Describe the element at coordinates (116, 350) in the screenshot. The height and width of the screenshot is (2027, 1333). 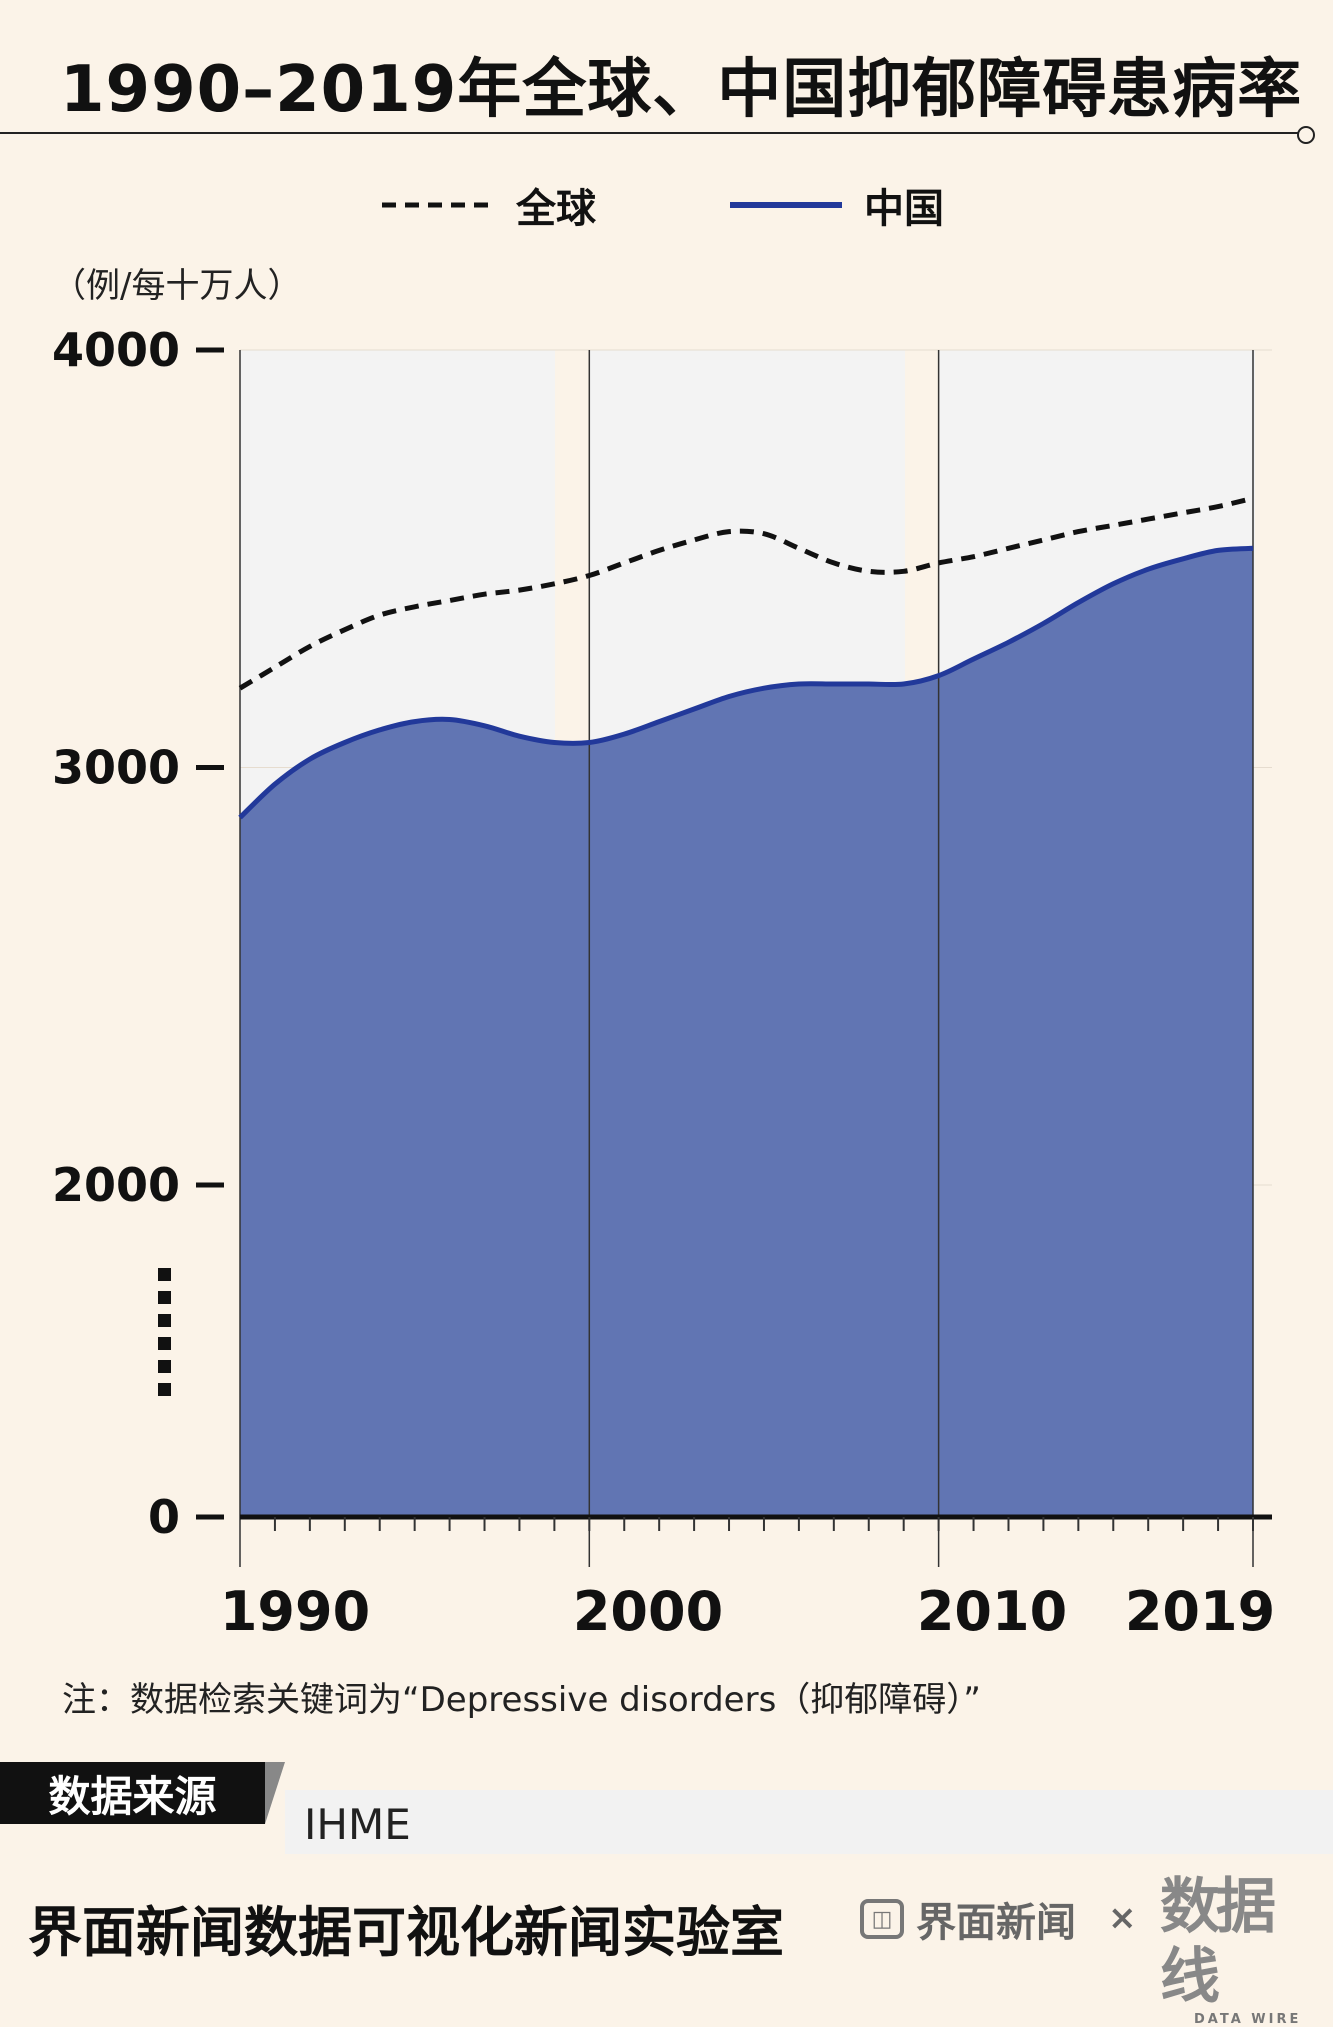
I see `y-tick-label-4000: 4000` at that location.